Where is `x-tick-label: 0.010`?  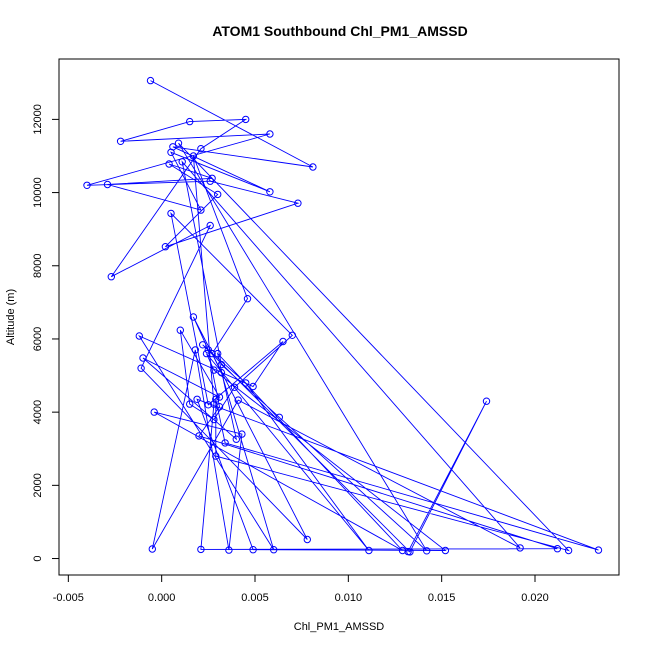
x-tick-label: 0.010 is located at coordinates (349, 598).